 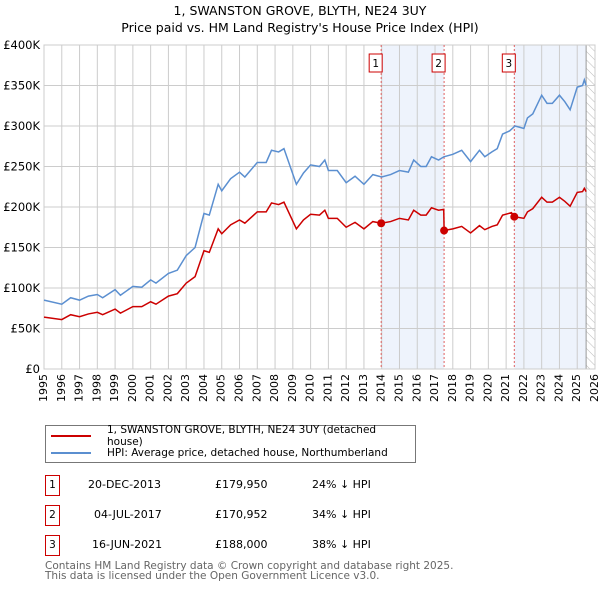 I want to click on x-tick-label: 2018, so click(x=452, y=388).